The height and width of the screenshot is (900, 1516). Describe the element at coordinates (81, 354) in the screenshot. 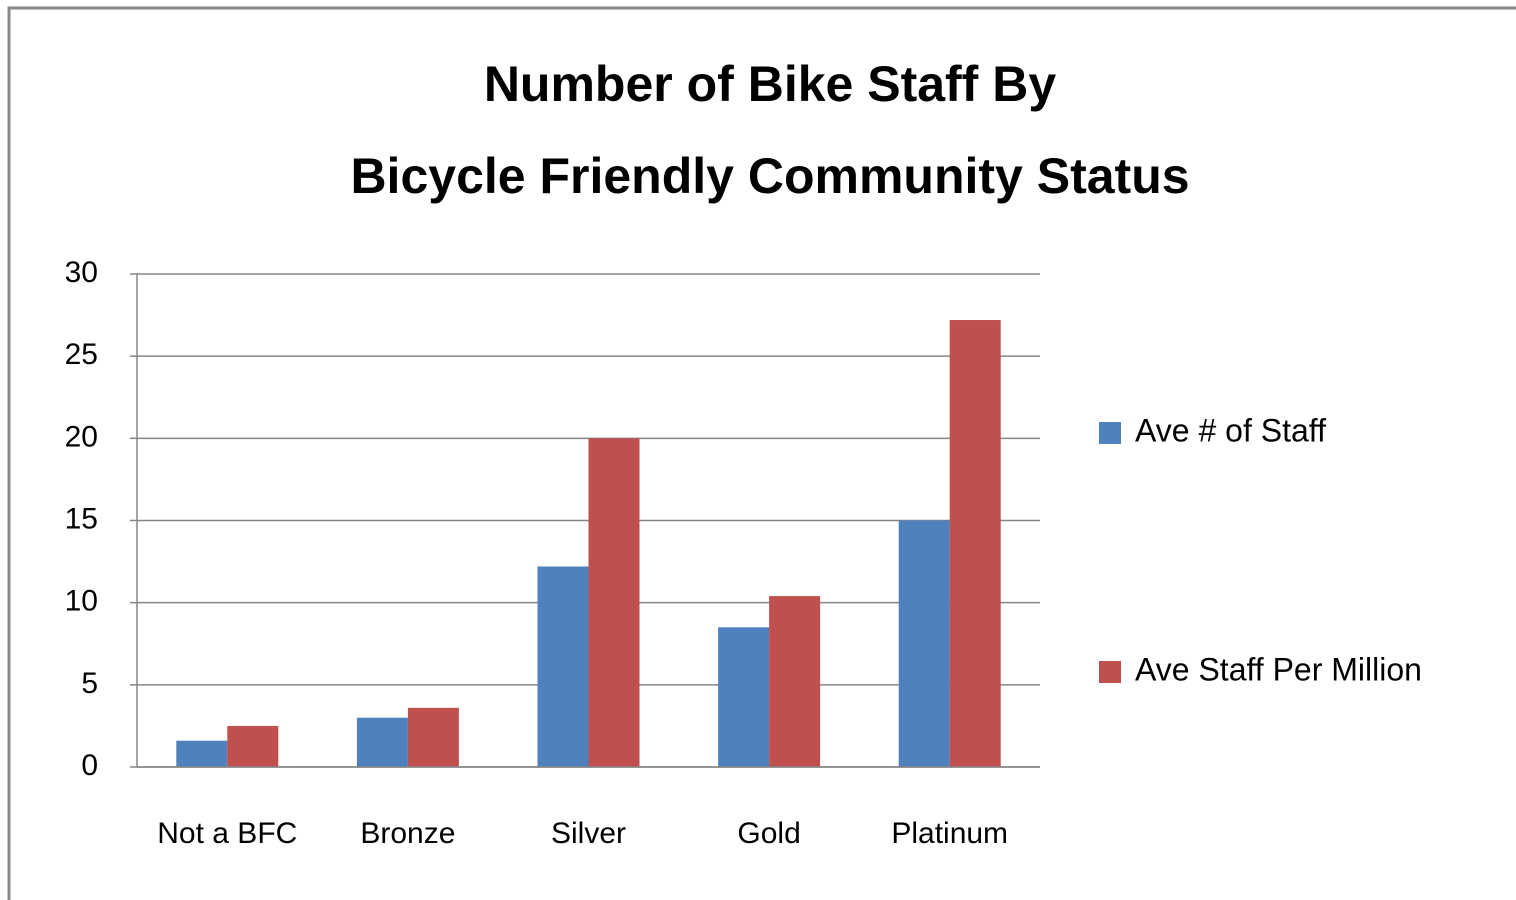

I see `y-tick-label: 25` at that location.